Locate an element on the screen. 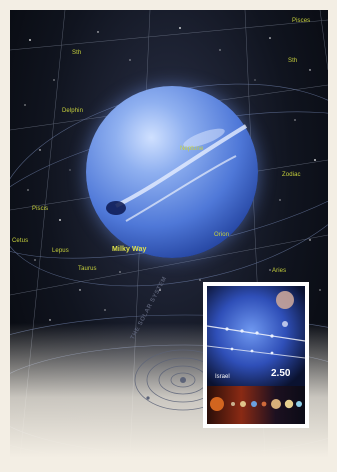 This screenshot has height=472, width=337. stamp-tab-planets is located at coordinates (256, 404).